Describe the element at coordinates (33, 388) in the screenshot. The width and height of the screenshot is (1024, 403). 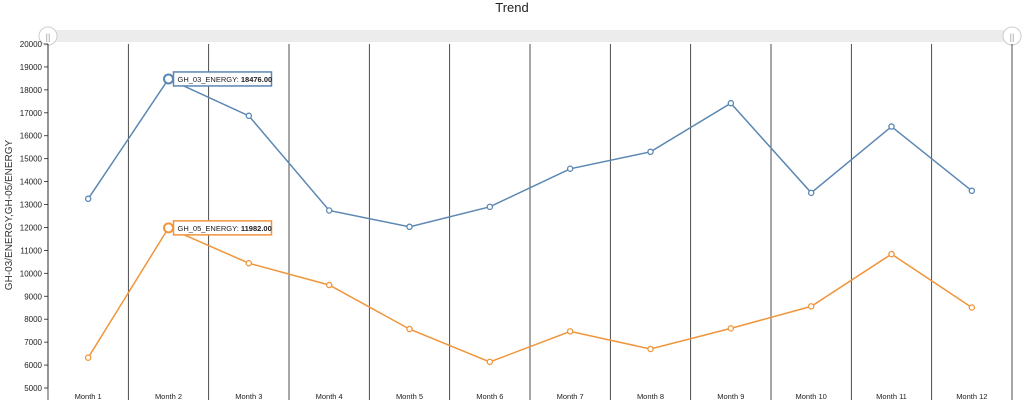
I see `y-tick-label: 5000` at that location.